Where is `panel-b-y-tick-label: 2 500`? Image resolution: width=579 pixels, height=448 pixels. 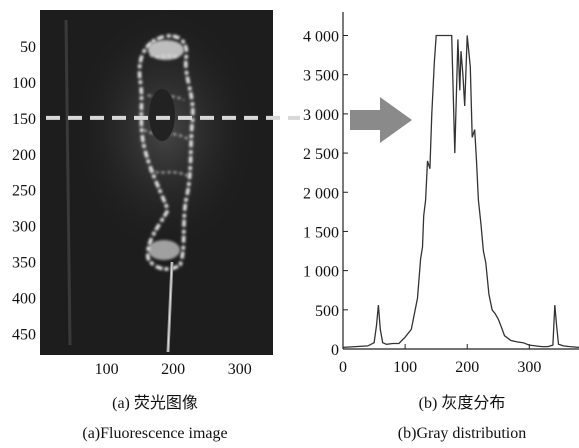
panel-b-y-tick-label: 2 500 is located at coordinates (321, 154).